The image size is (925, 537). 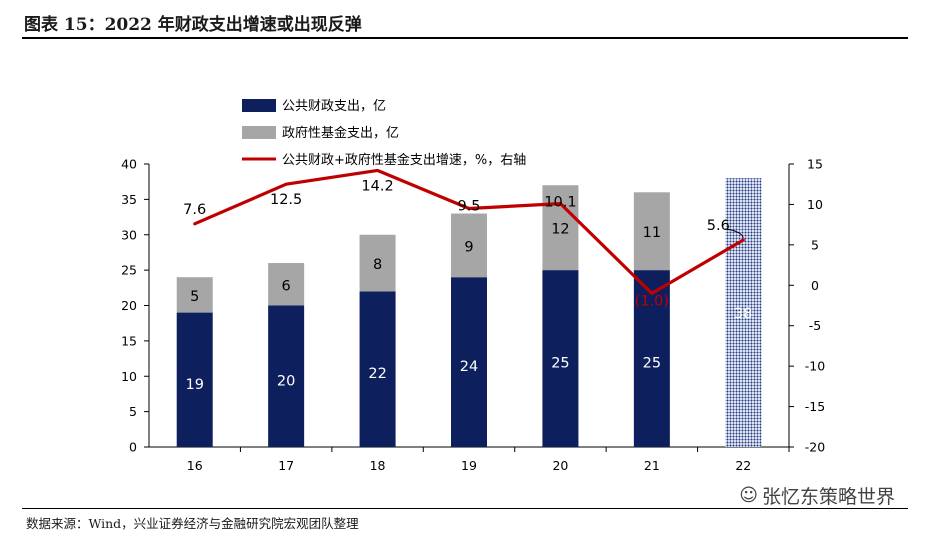 I want to click on legend-swatch-general, so click(x=259, y=105).